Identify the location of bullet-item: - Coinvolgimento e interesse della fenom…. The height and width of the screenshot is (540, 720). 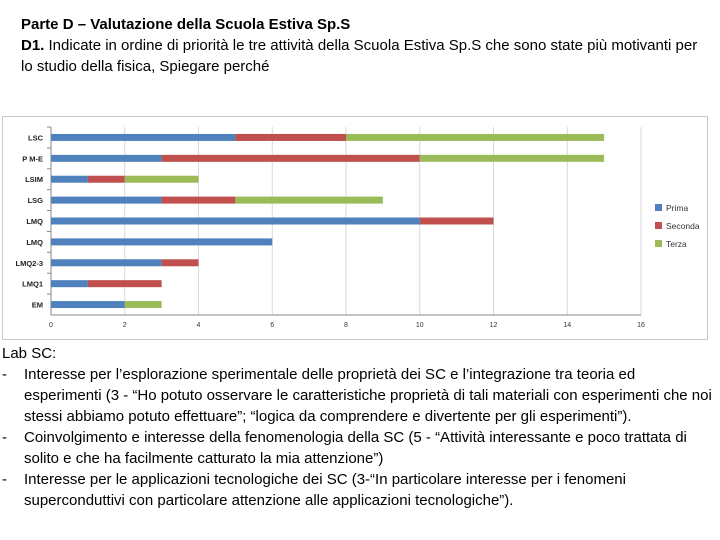
(358, 448).